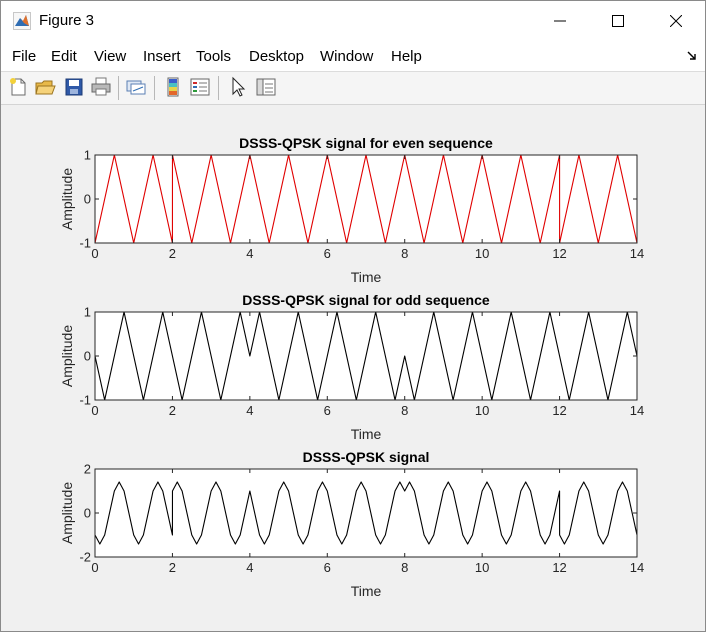 Image resolution: width=706 pixels, height=632 pixels. What do you see at coordinates (277, 56) in the screenshot?
I see `menu-desktop: Desktop` at bounding box center [277, 56].